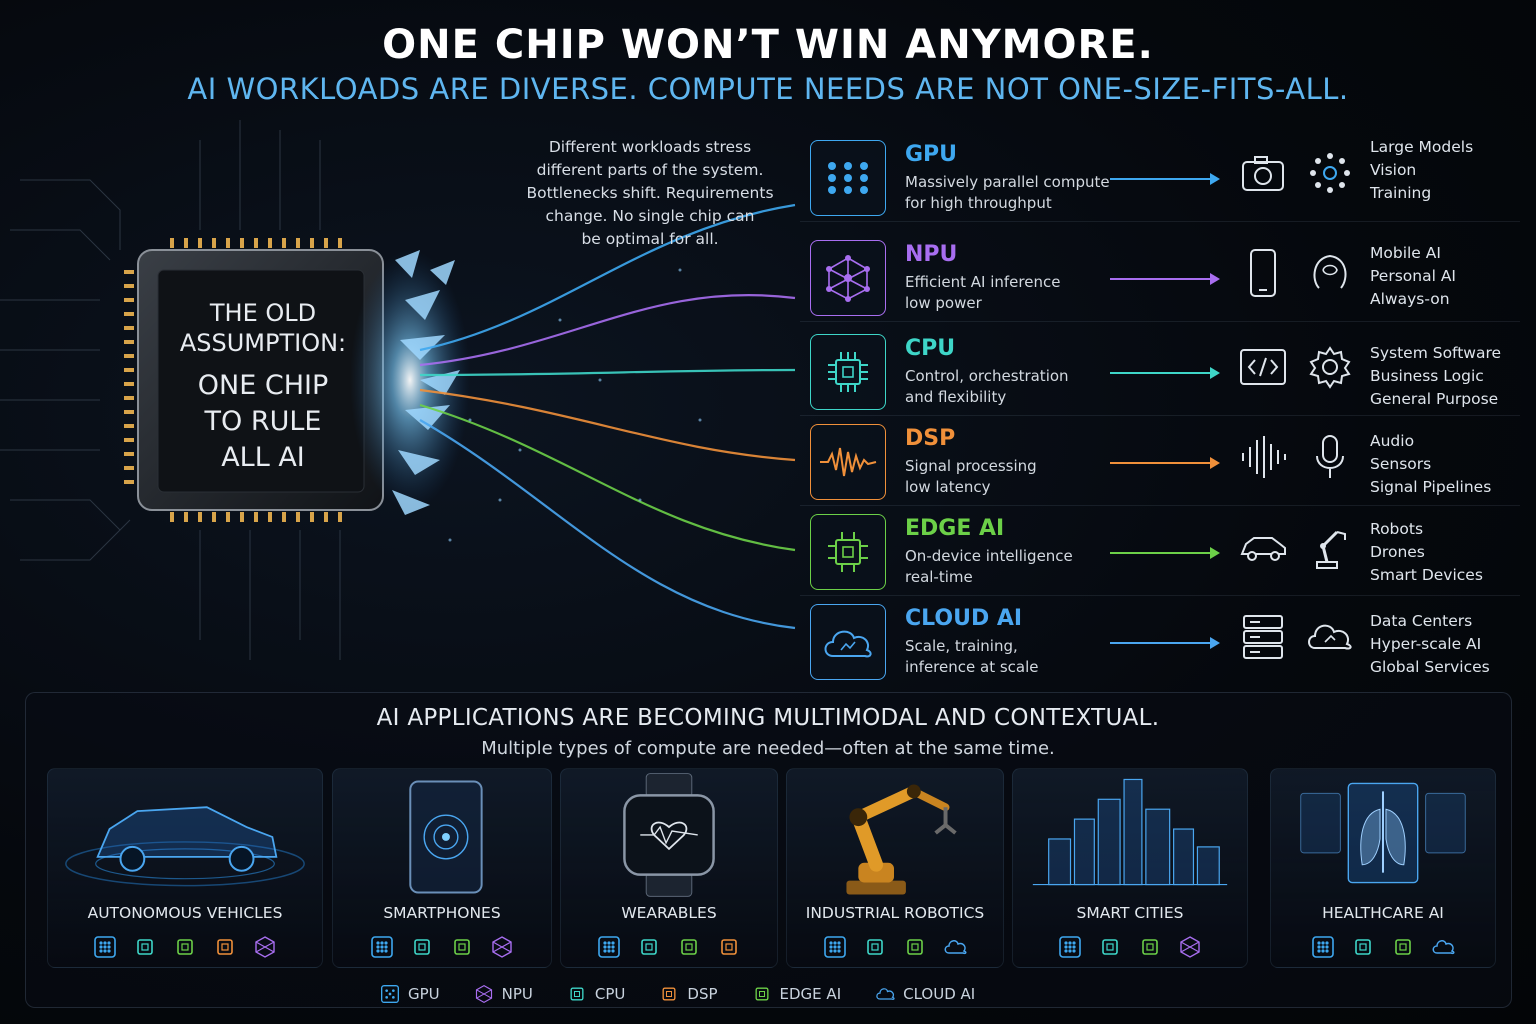 The height and width of the screenshot is (1024, 1536). What do you see at coordinates (1331, 549) in the screenshot?
I see `robot-arm-icon` at bounding box center [1331, 549].